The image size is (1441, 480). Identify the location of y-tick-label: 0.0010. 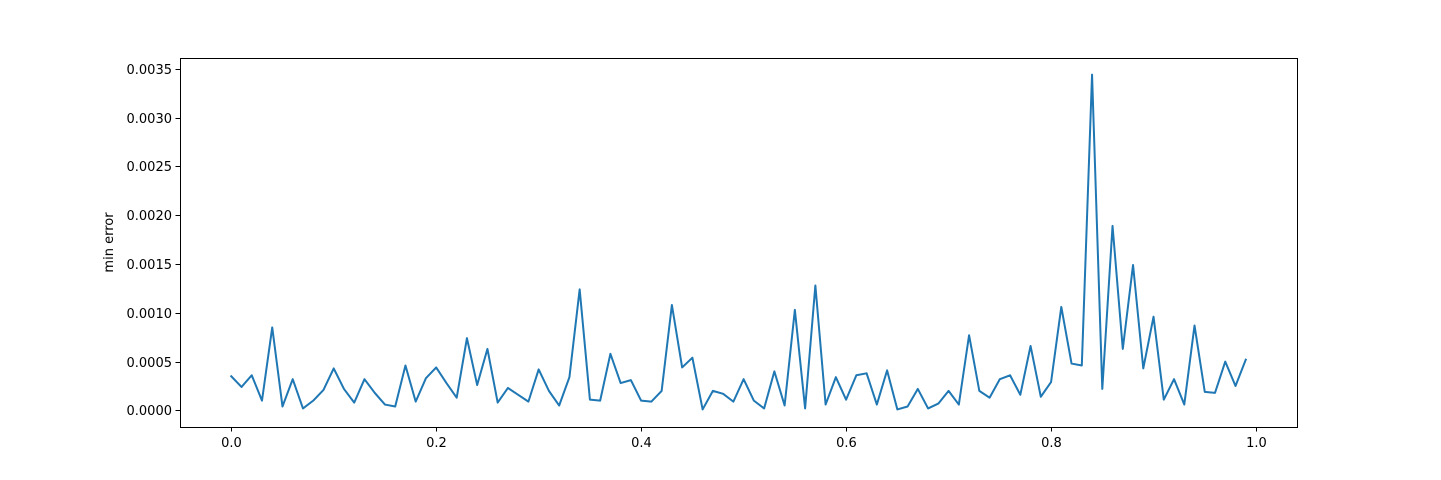
(150, 314).